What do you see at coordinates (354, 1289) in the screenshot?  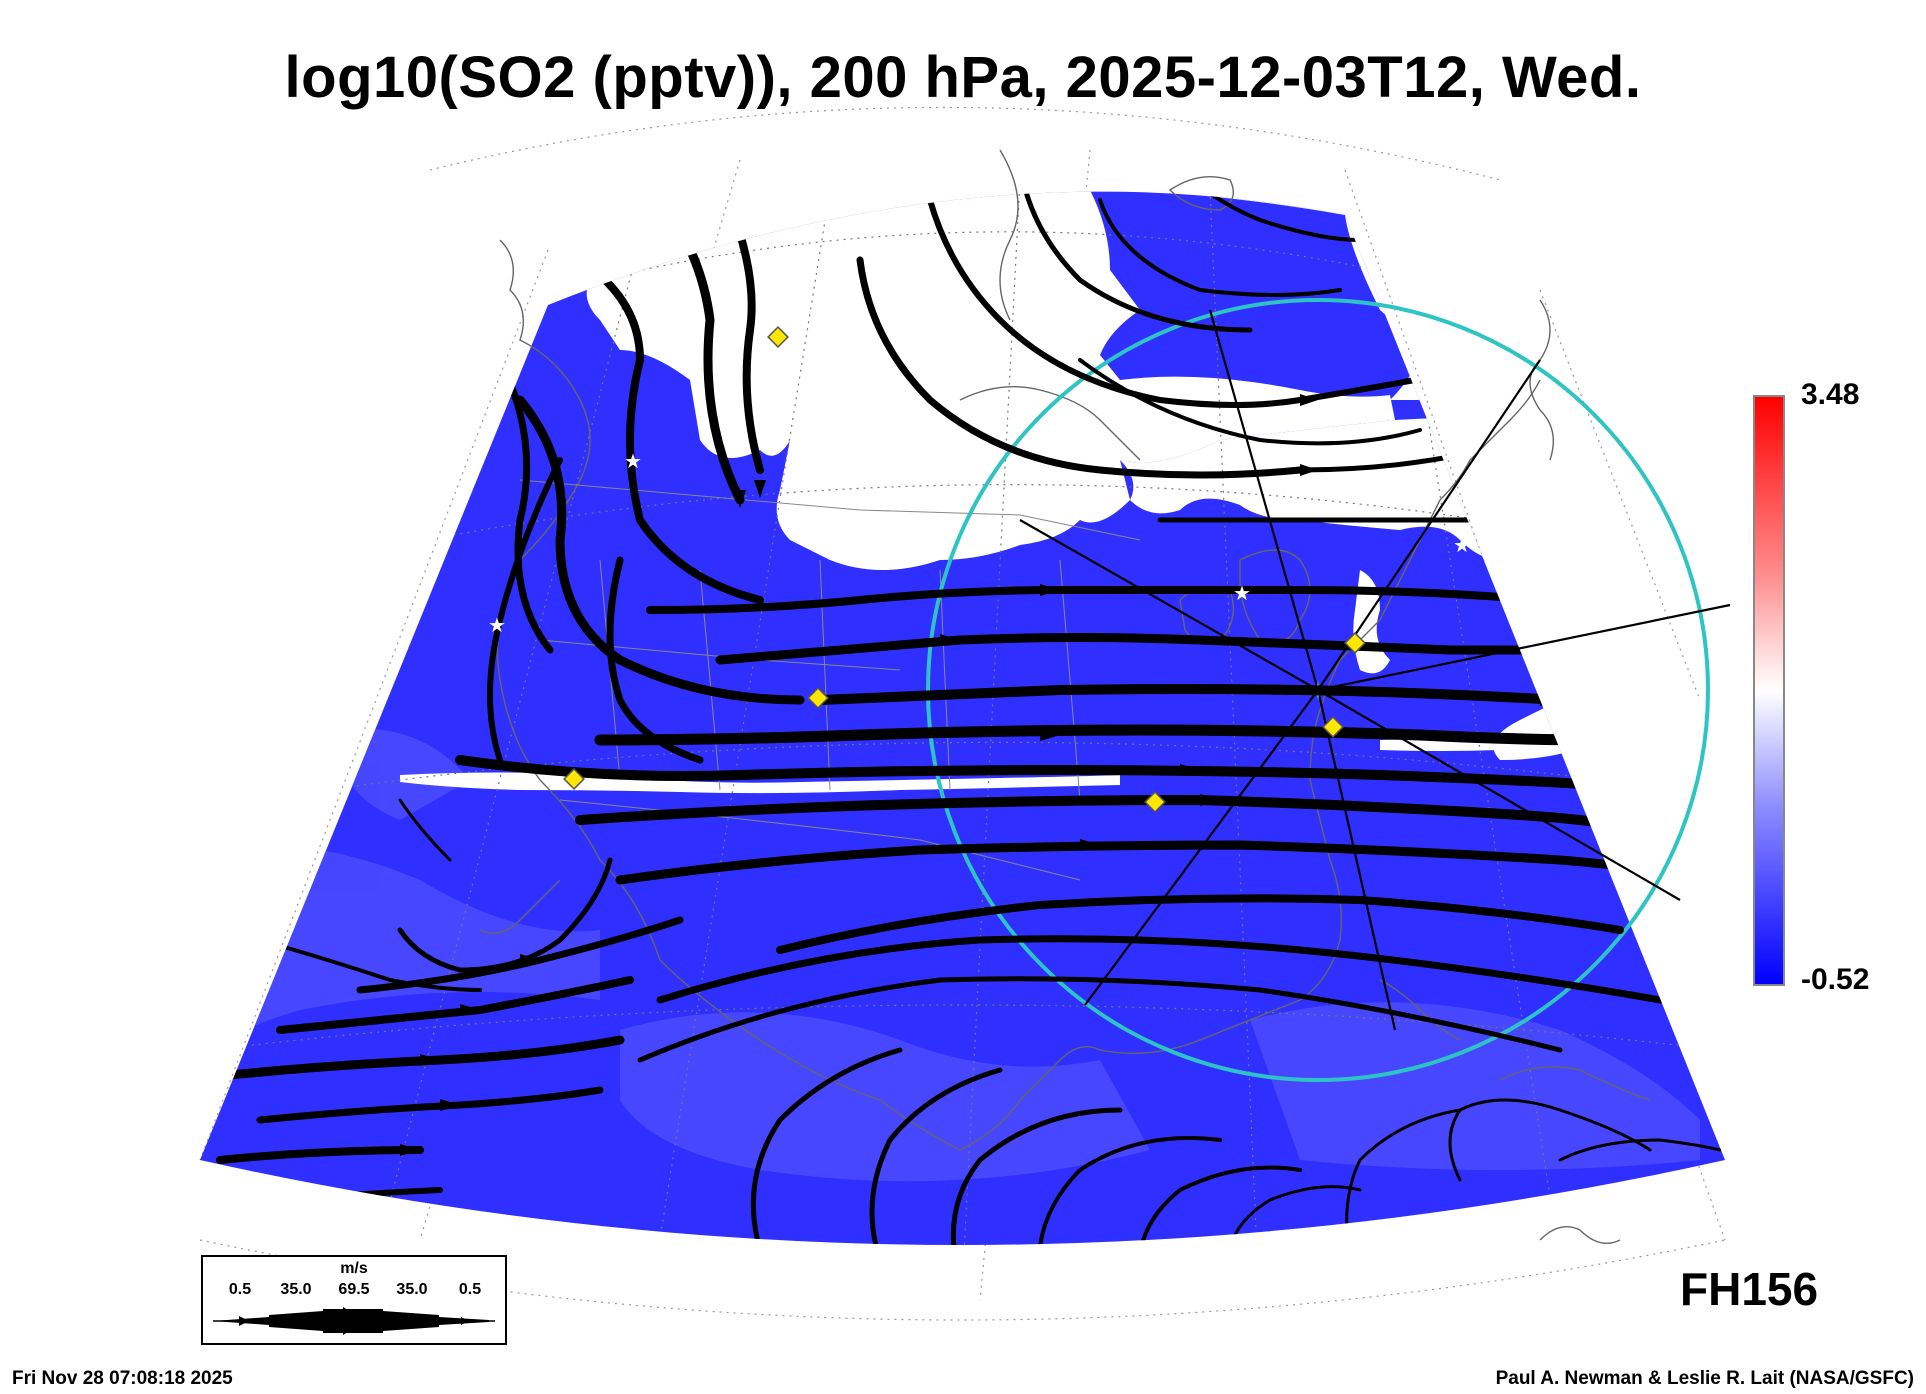 I see `wind-key-tick: 69.5` at bounding box center [354, 1289].